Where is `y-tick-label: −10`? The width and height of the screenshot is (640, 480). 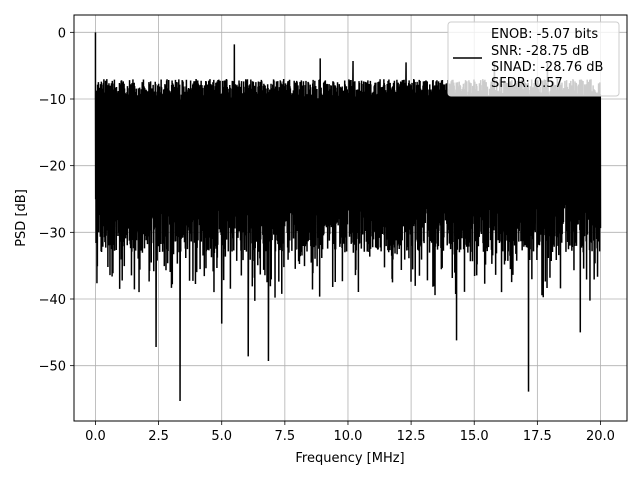 y-tick-label: −10 is located at coordinates (52, 100).